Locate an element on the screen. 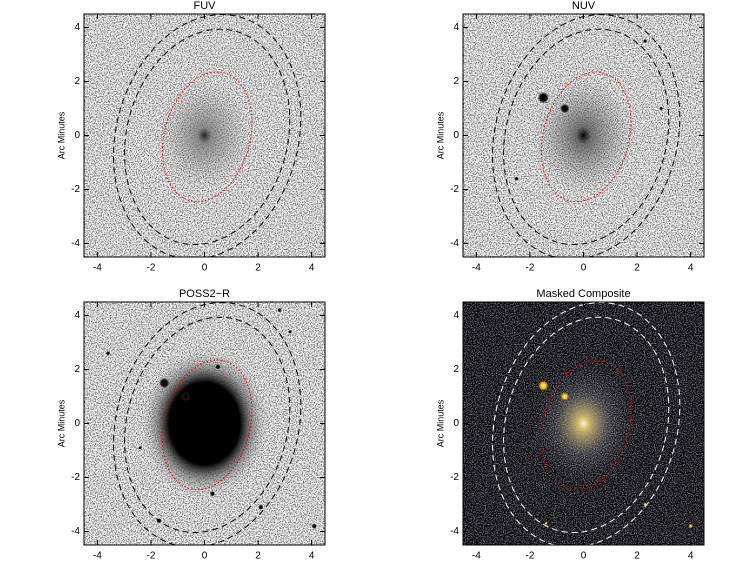  panel-title: NUV is located at coordinates (584, 6).